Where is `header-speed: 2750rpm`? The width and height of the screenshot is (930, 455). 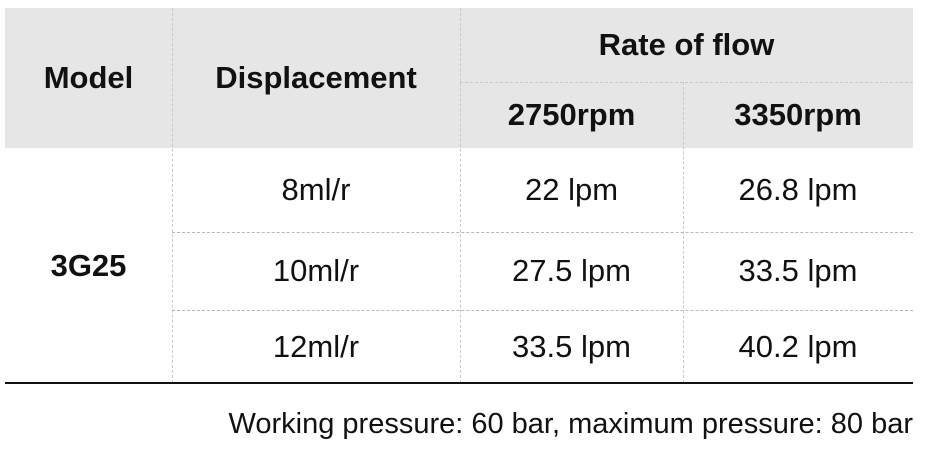 header-speed: 2750rpm is located at coordinates (571, 114).